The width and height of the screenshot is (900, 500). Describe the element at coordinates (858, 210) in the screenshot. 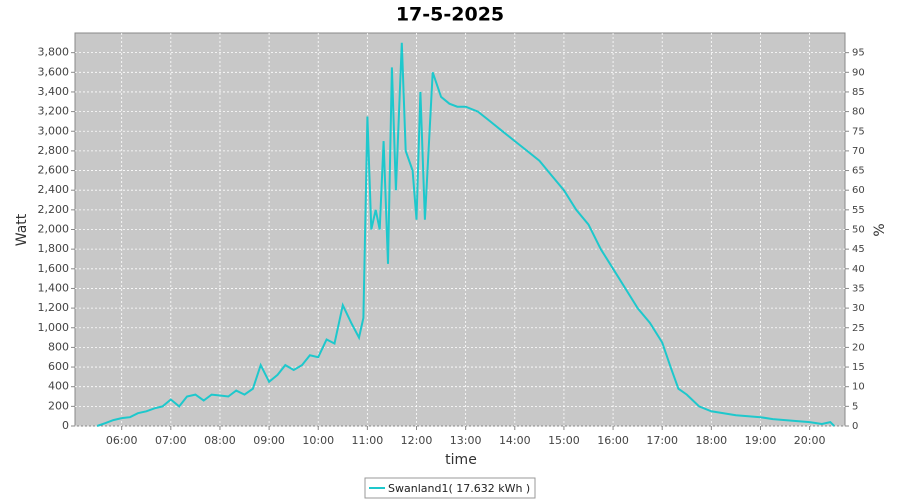

I see `y2-tick-label: 55` at that location.